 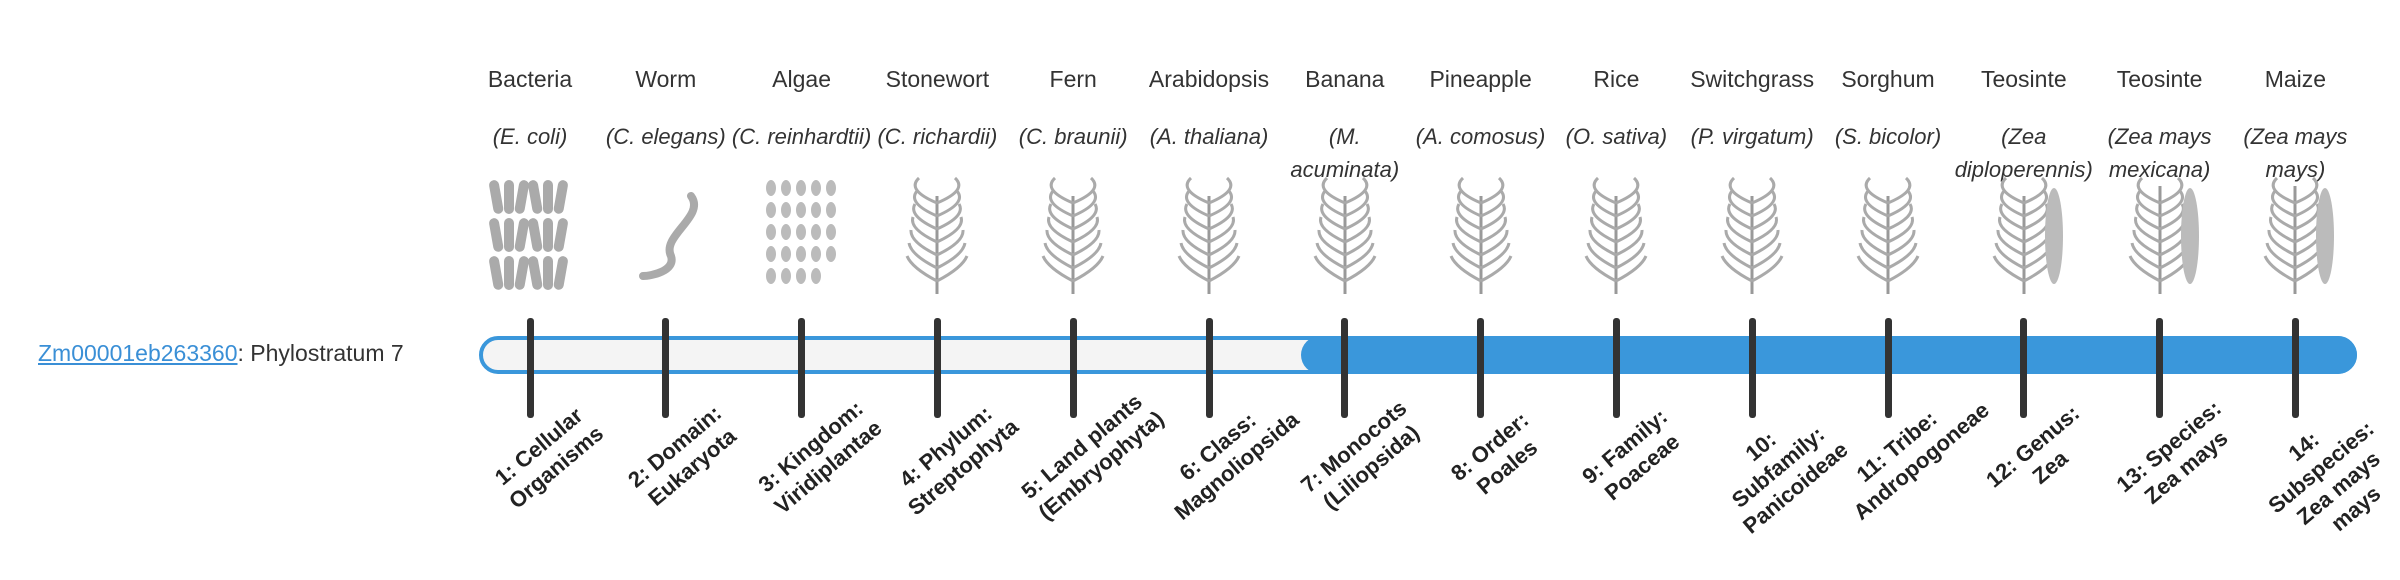 What do you see at coordinates (1493, 453) in the screenshot?
I see `stratum-label: 8: Order: Poales` at bounding box center [1493, 453].